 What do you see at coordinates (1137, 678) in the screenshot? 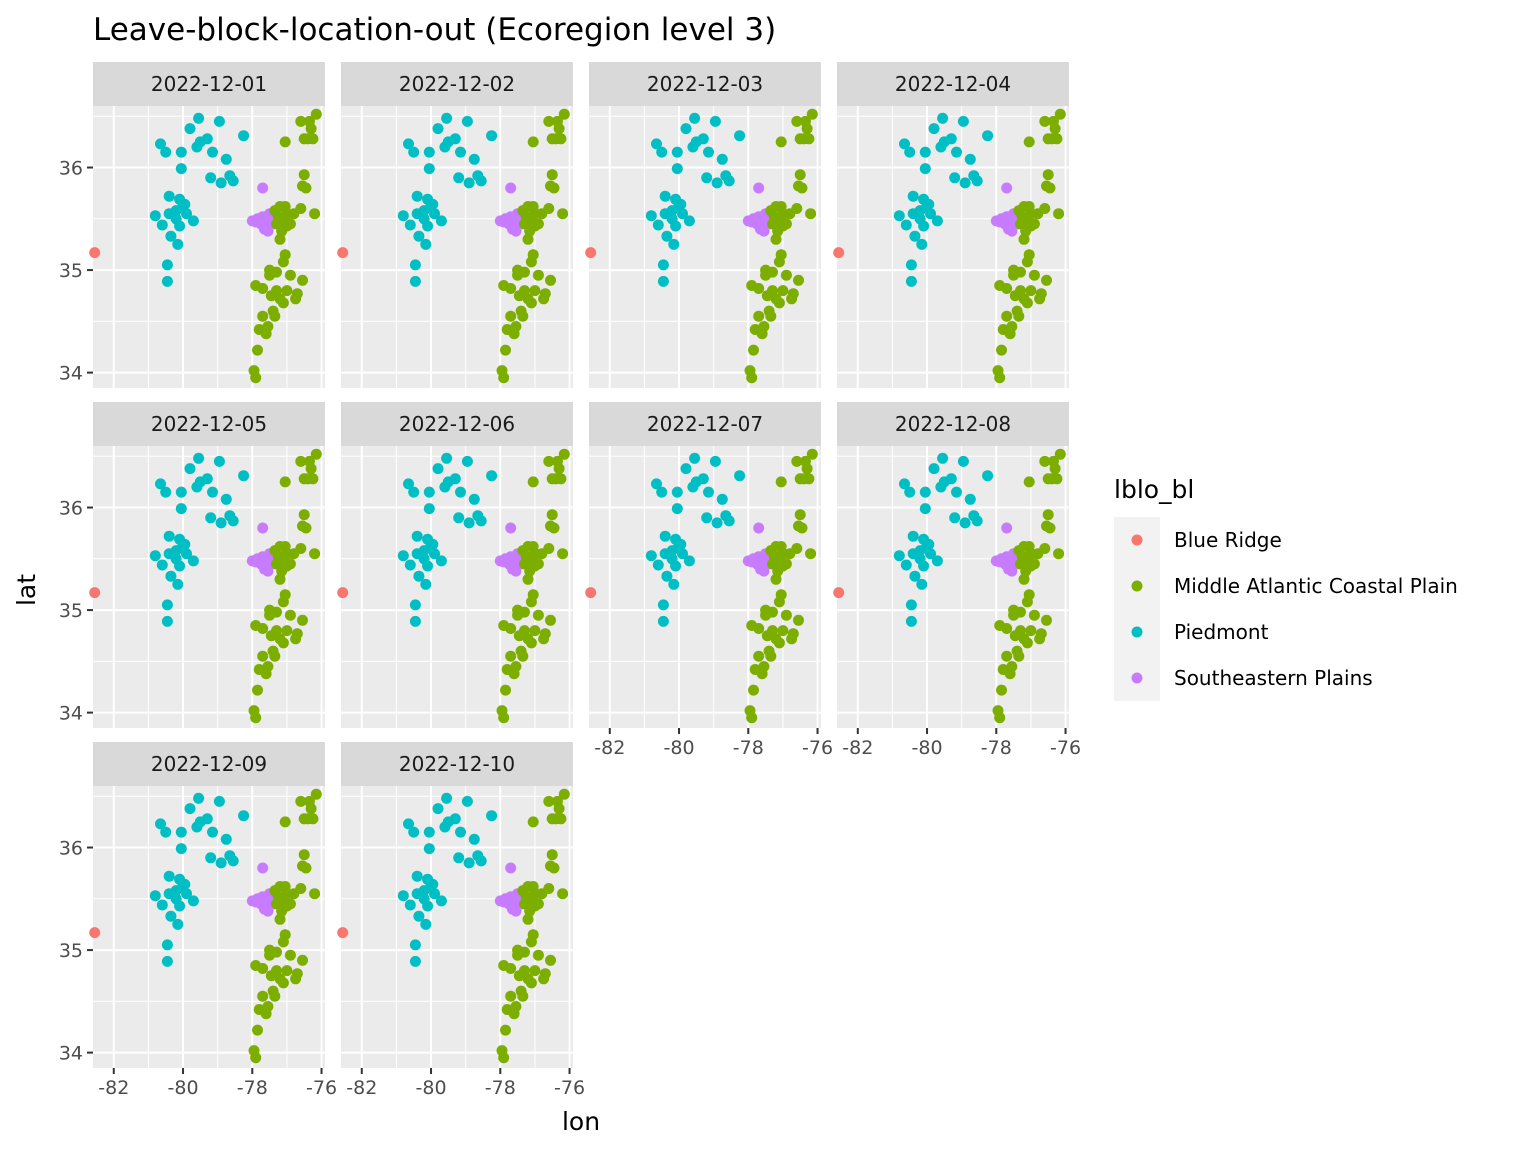
I see `legend-swatch` at bounding box center [1137, 678].